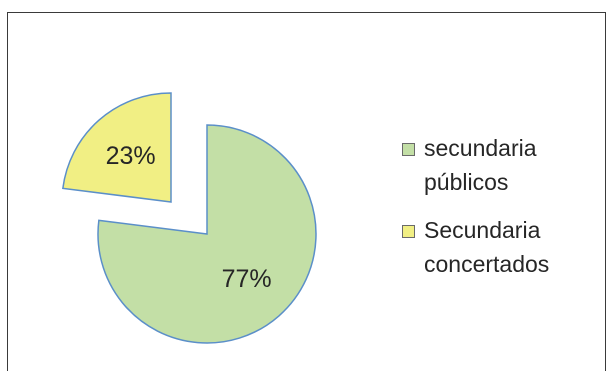  I want to click on legend-swatch-secundaria-publicos, so click(408, 149).